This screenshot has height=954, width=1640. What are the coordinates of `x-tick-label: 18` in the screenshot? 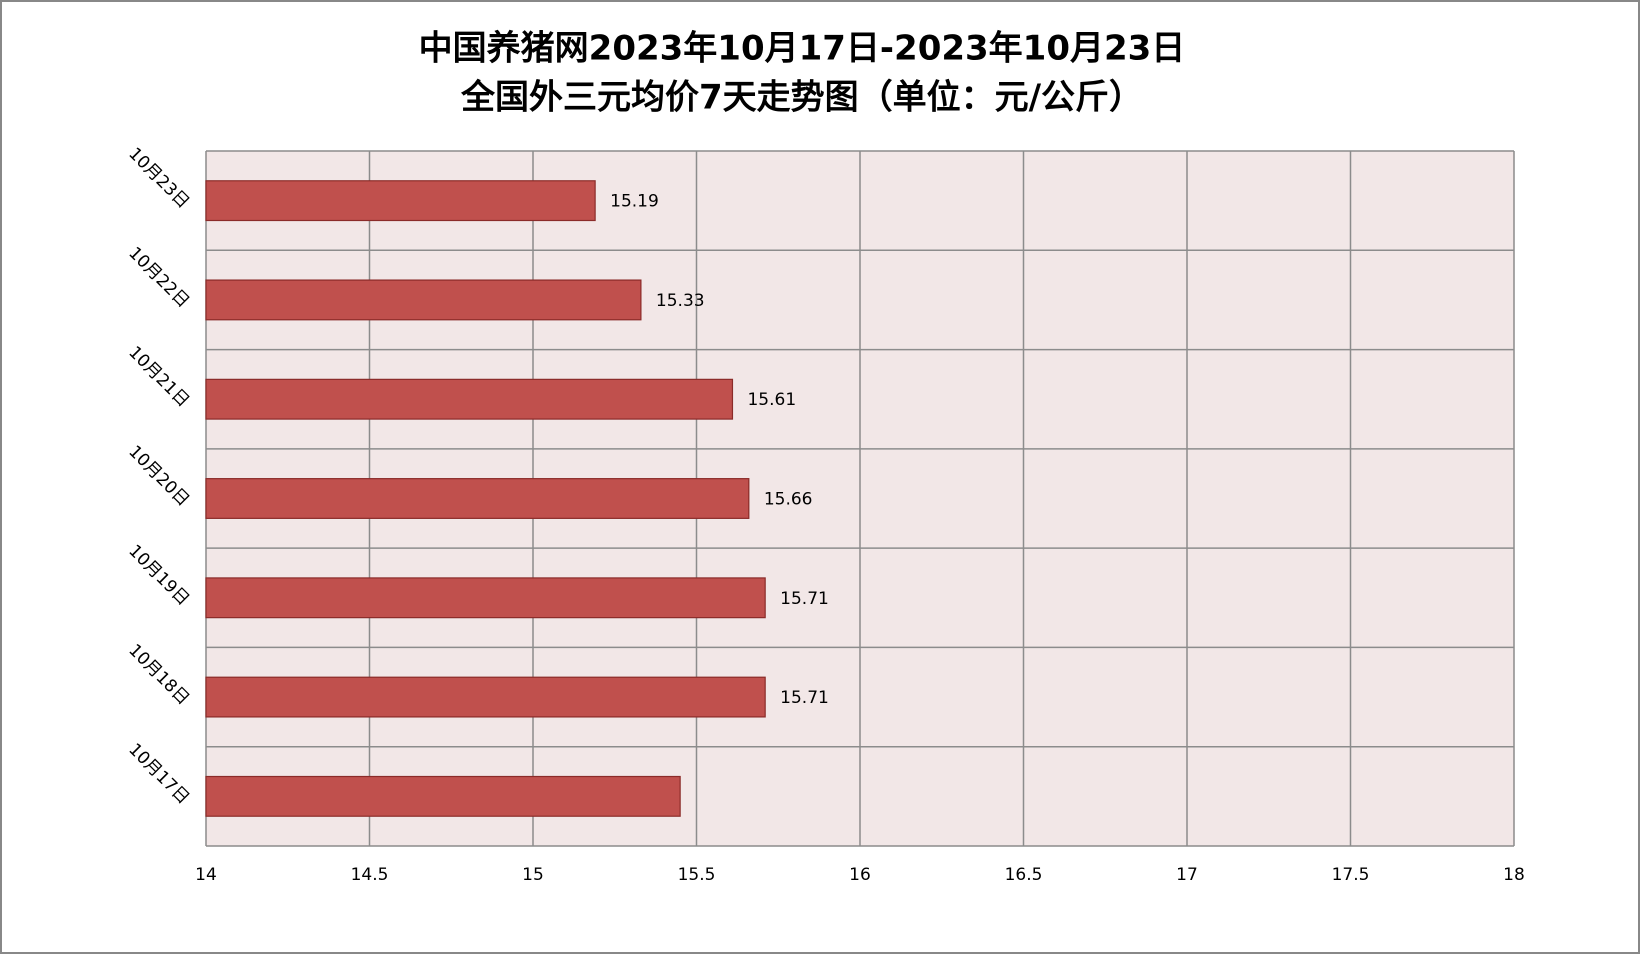 It's located at (1514, 875).